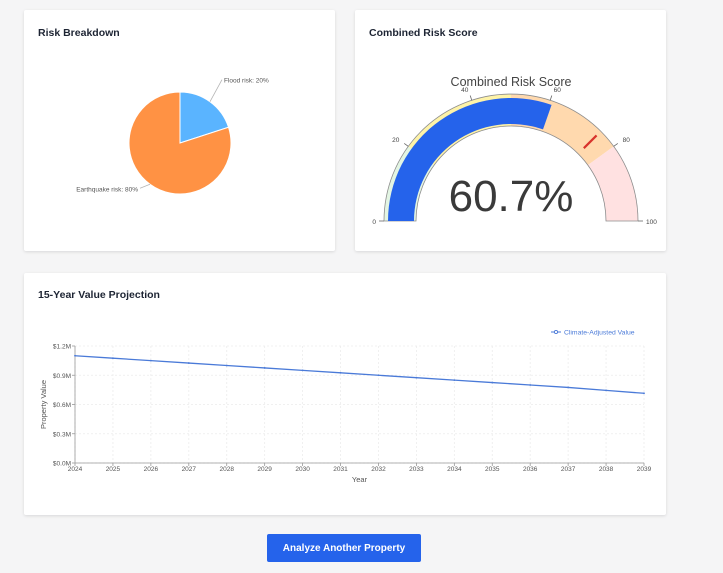  What do you see at coordinates (99, 295) in the screenshot?
I see `value-projection-title: 15-Year Value Projection` at bounding box center [99, 295].